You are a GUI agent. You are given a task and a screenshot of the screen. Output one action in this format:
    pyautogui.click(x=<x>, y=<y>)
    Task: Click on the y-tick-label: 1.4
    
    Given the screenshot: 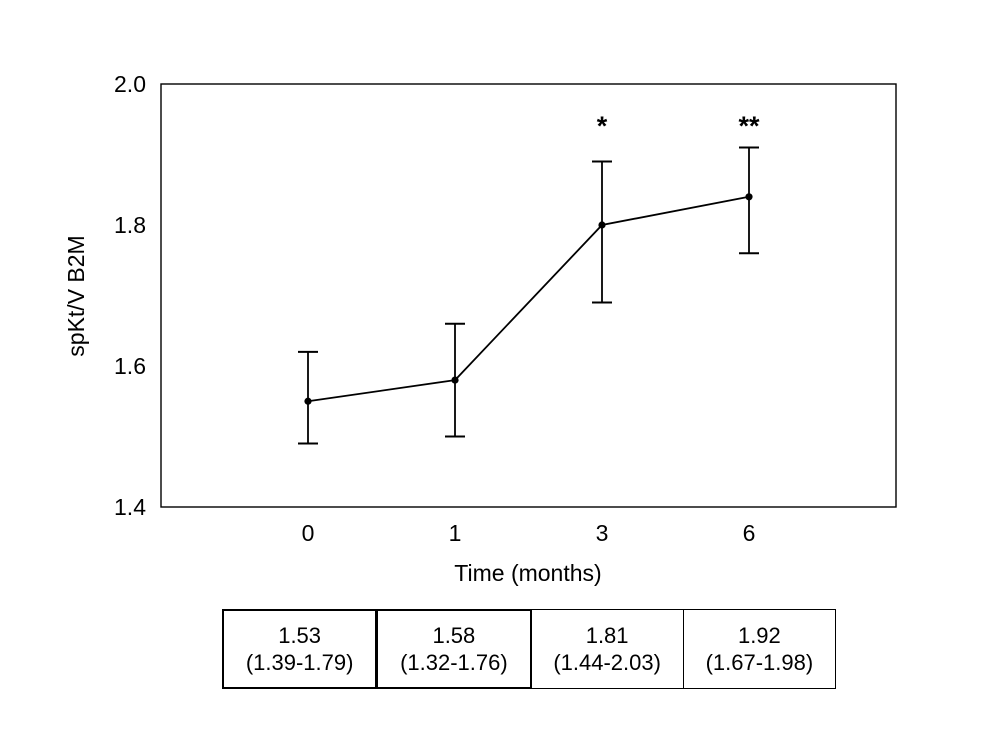 What is the action you would take?
    pyautogui.click(x=130, y=507)
    